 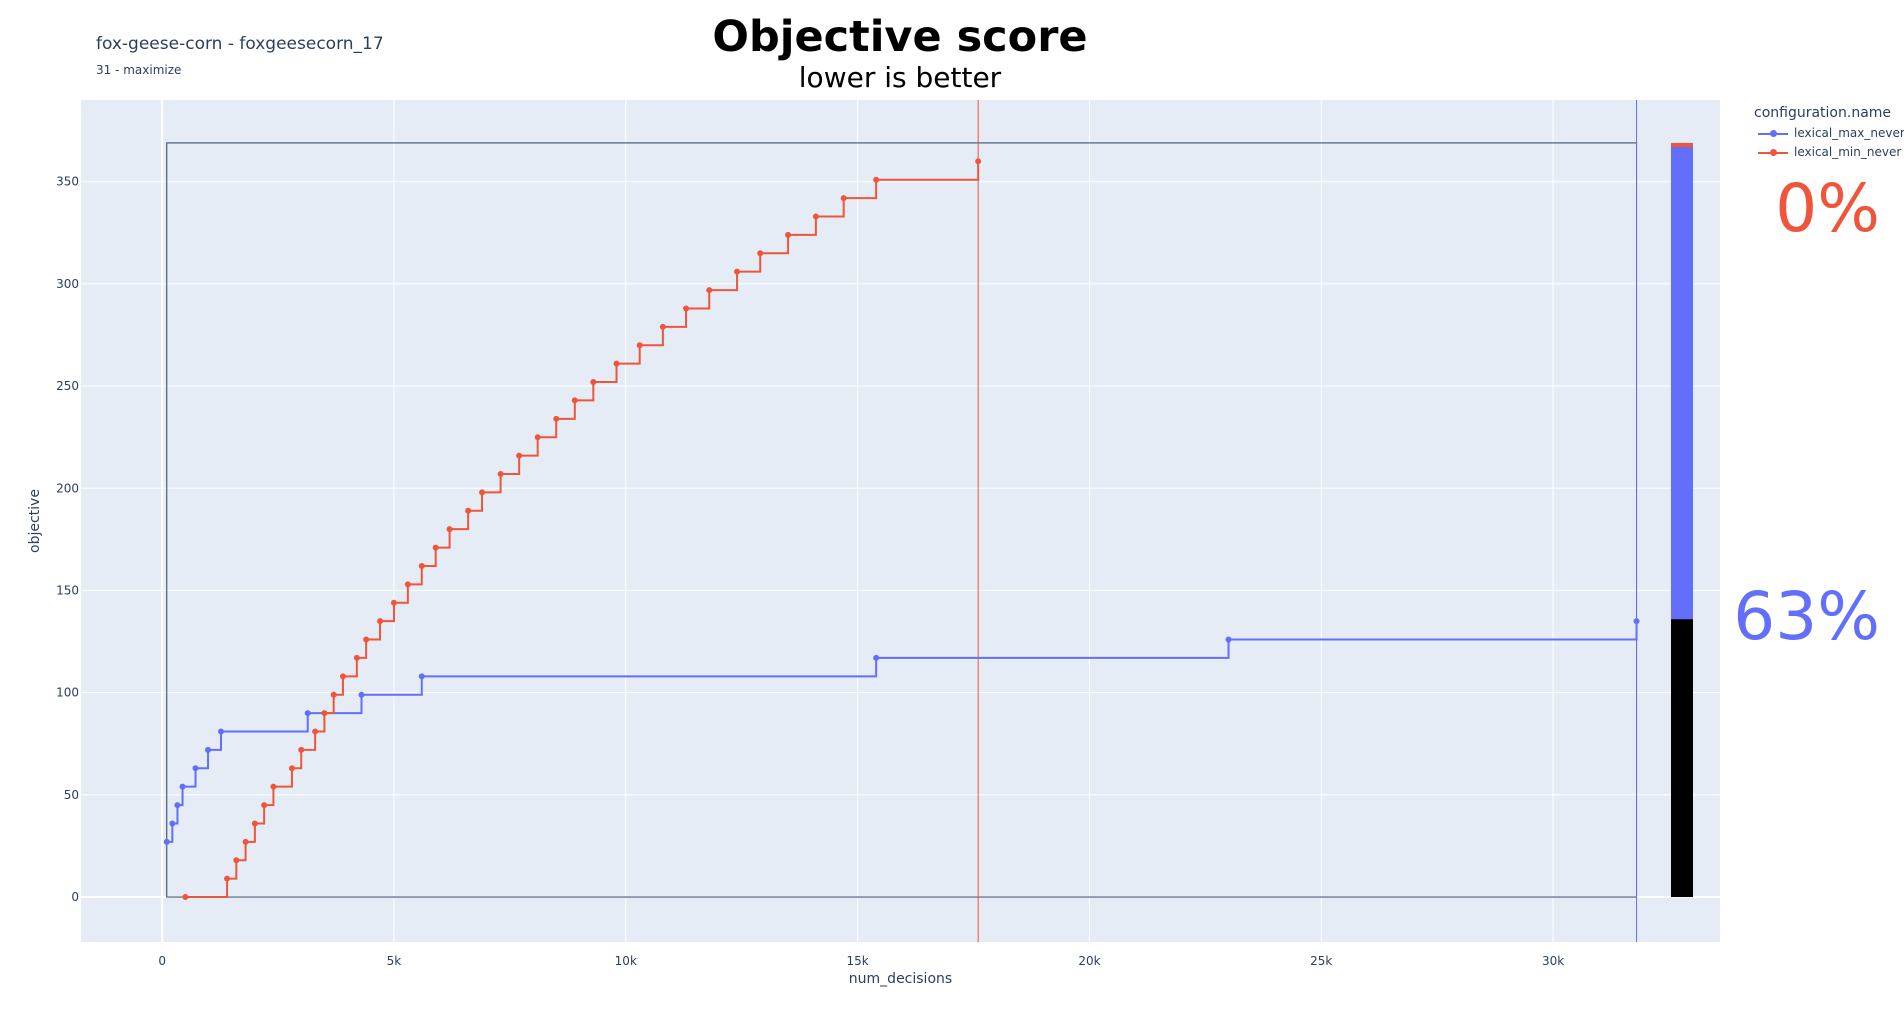 I want to click on min-percentage: 0%, so click(x=1827, y=208).